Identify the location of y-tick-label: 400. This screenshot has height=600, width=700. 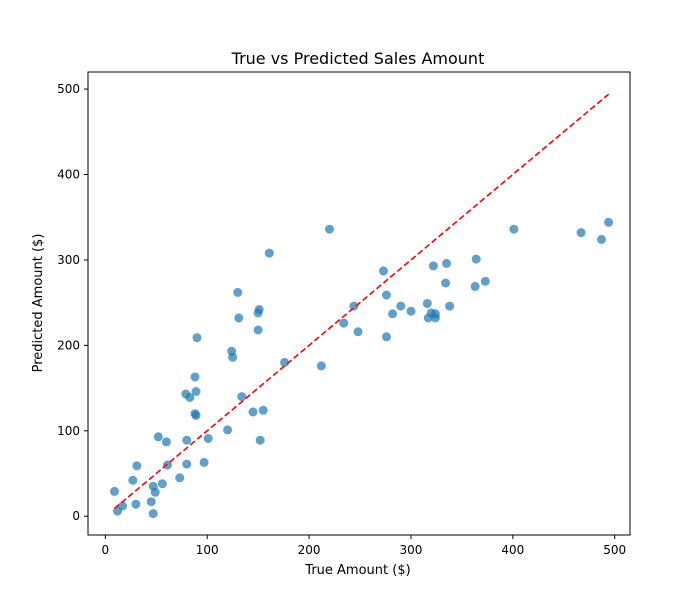
(68, 175).